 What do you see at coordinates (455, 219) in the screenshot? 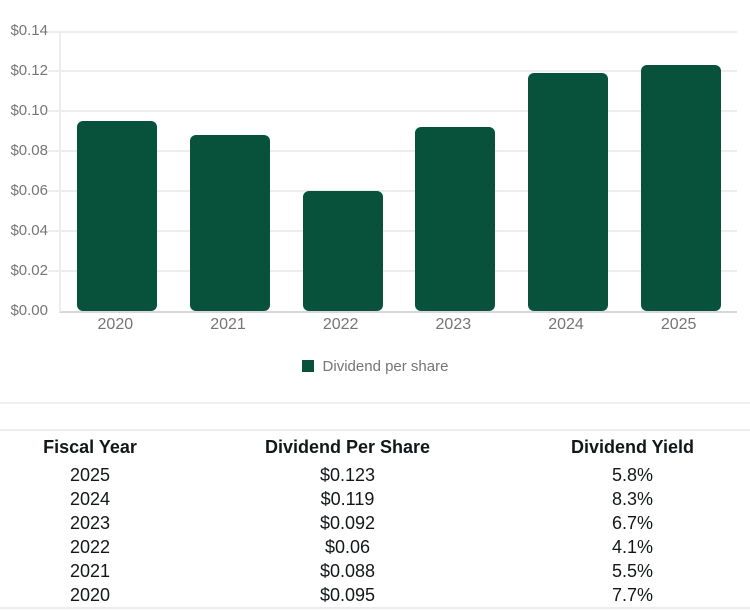
I see `bar-2023` at bounding box center [455, 219].